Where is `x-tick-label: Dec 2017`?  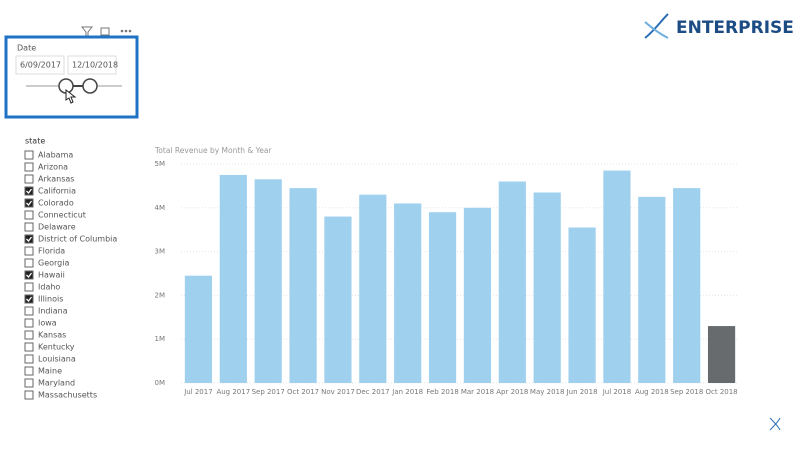
x-tick-label: Dec 2017 is located at coordinates (373, 392).